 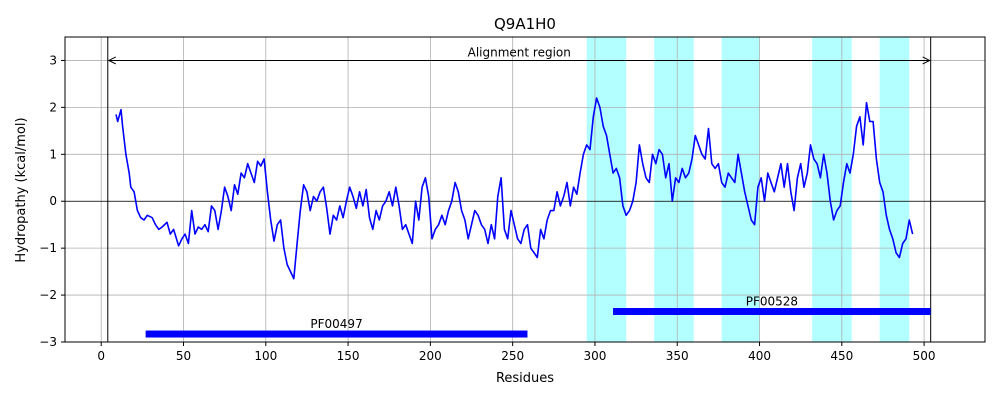 What do you see at coordinates (525, 24) in the screenshot?
I see `chart-title: Q9A1H0` at bounding box center [525, 24].